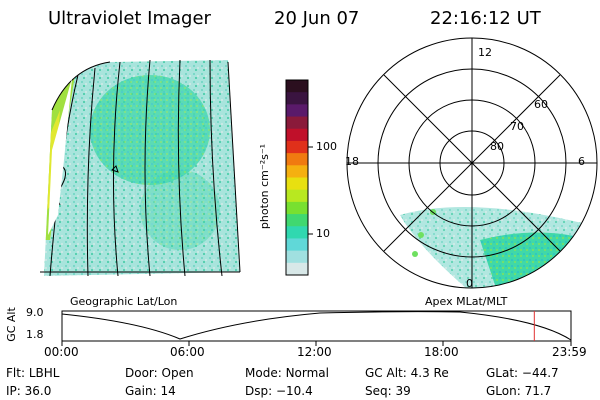 This screenshot has width=600, height=400. I want to click on date-label: 20 Jun 07, so click(317, 18).